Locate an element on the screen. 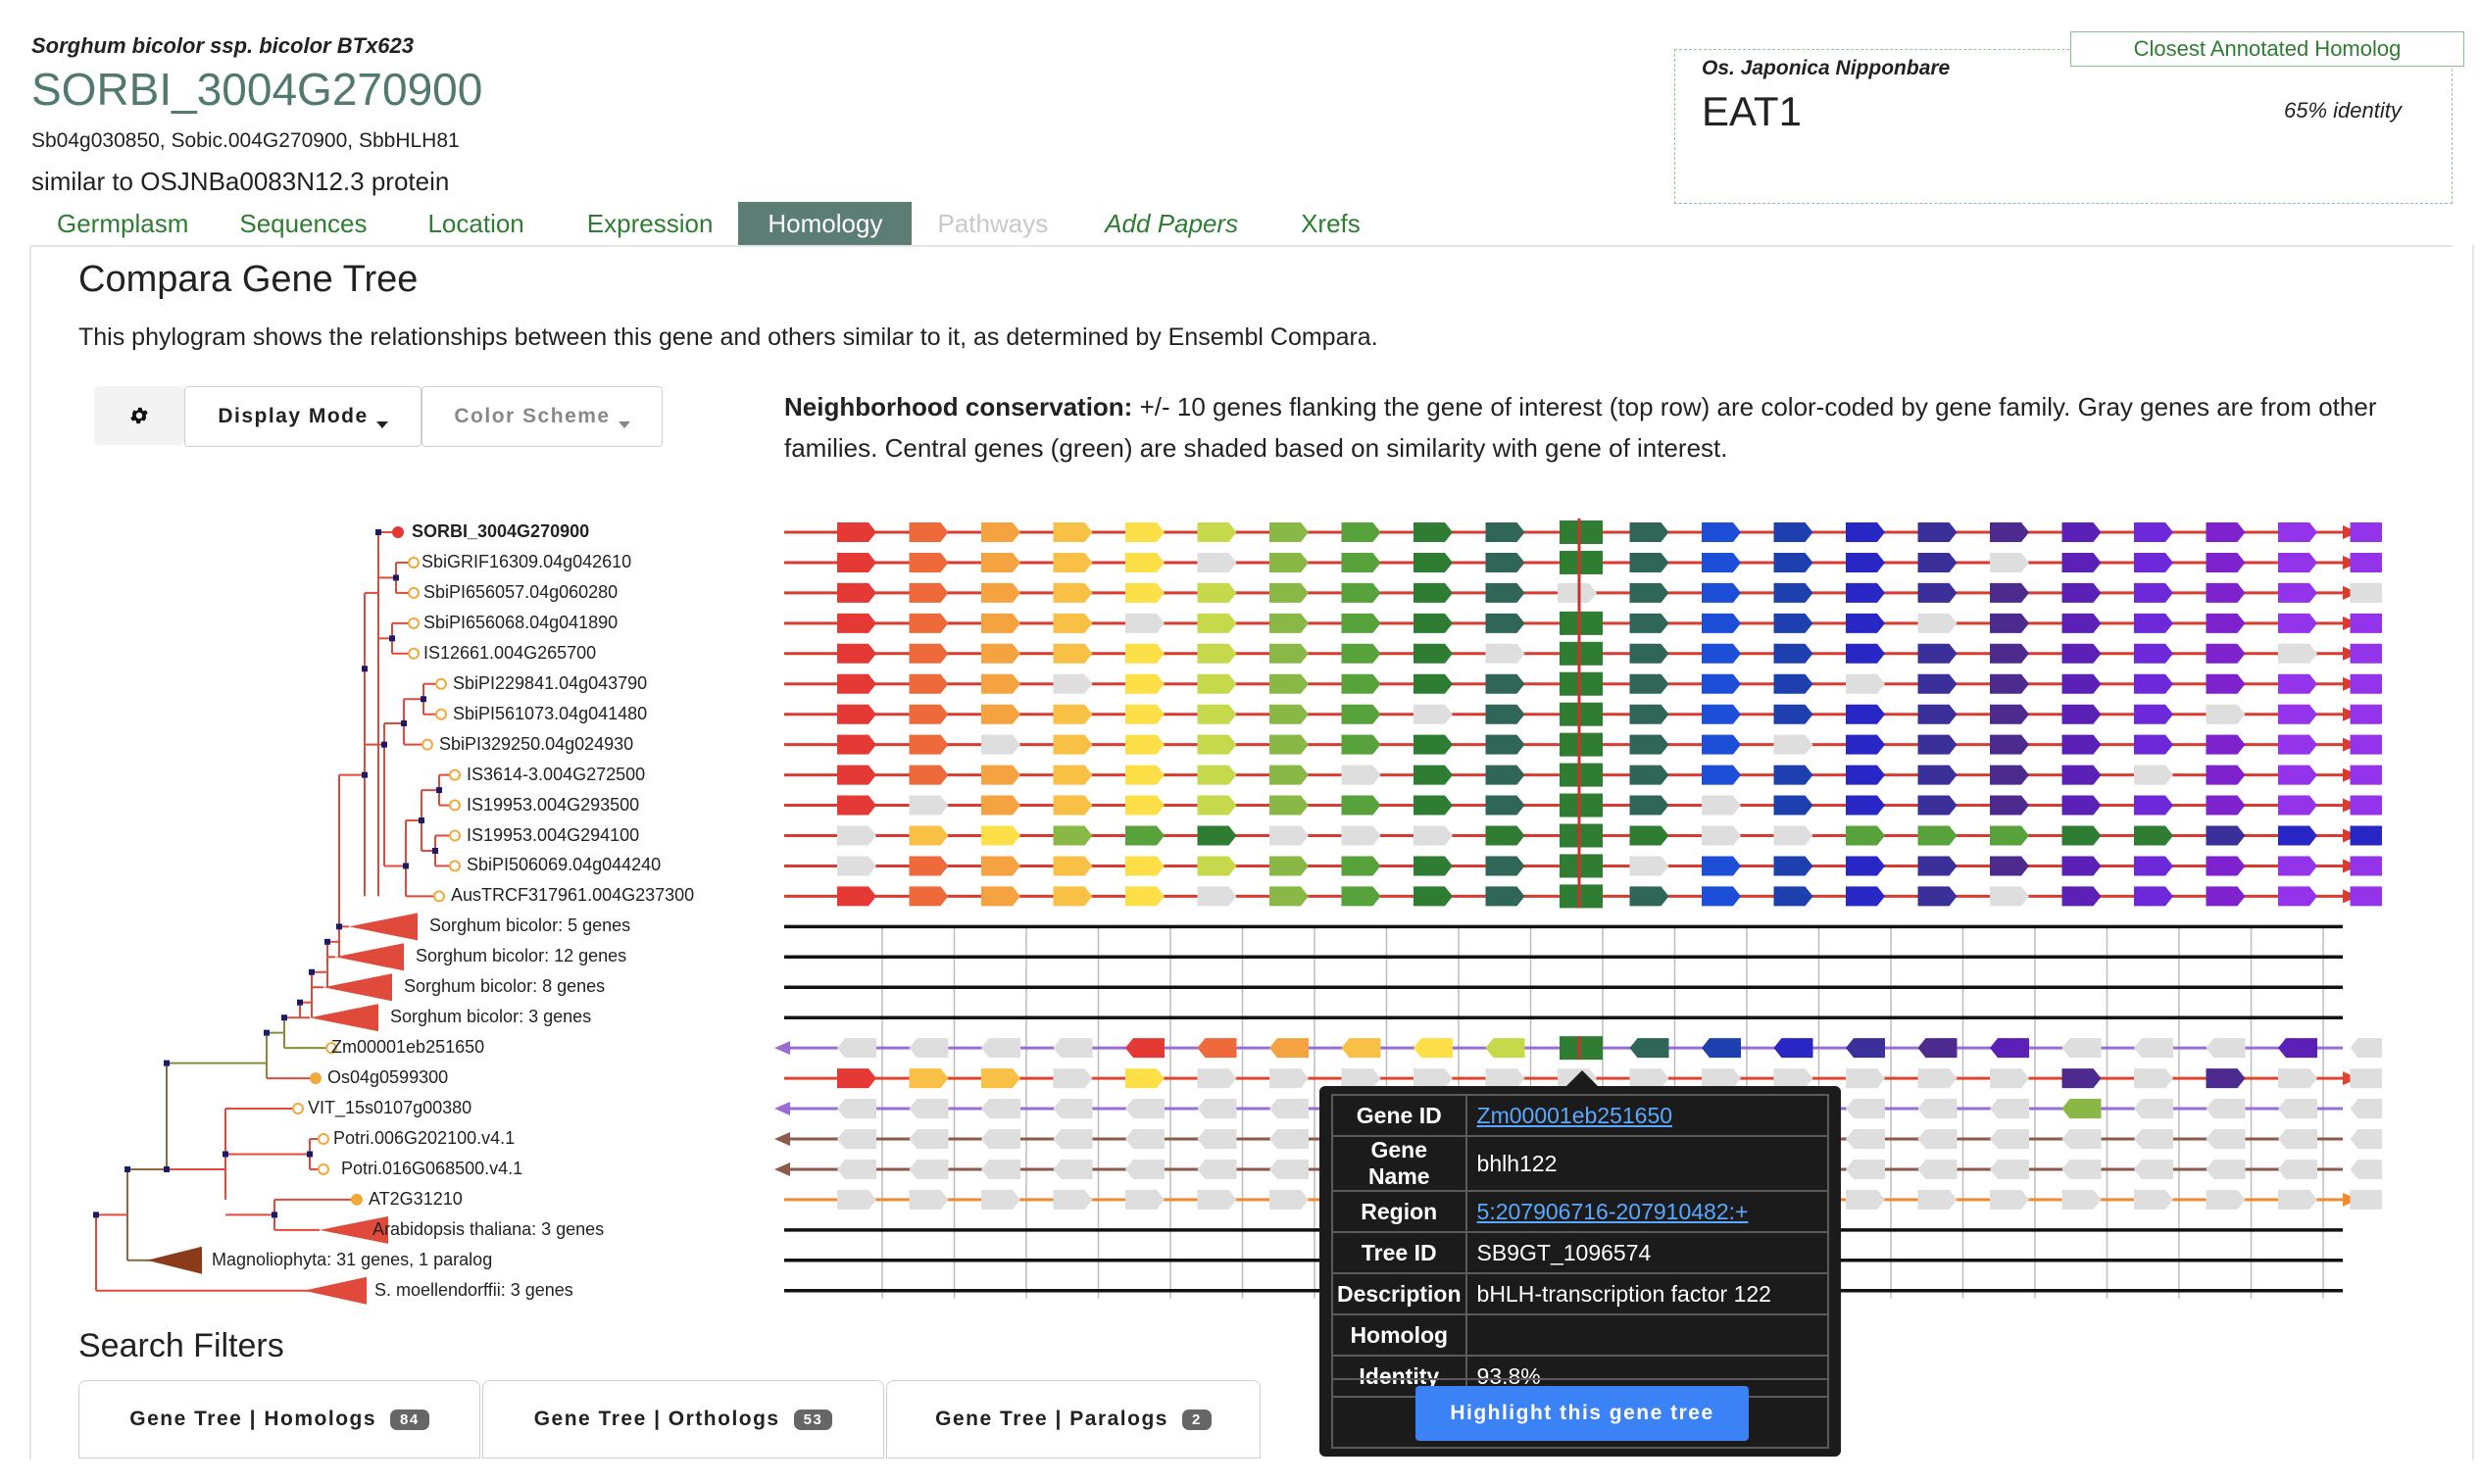  region-link: 5:207906716-207910482:+ is located at coordinates (1613, 1211).